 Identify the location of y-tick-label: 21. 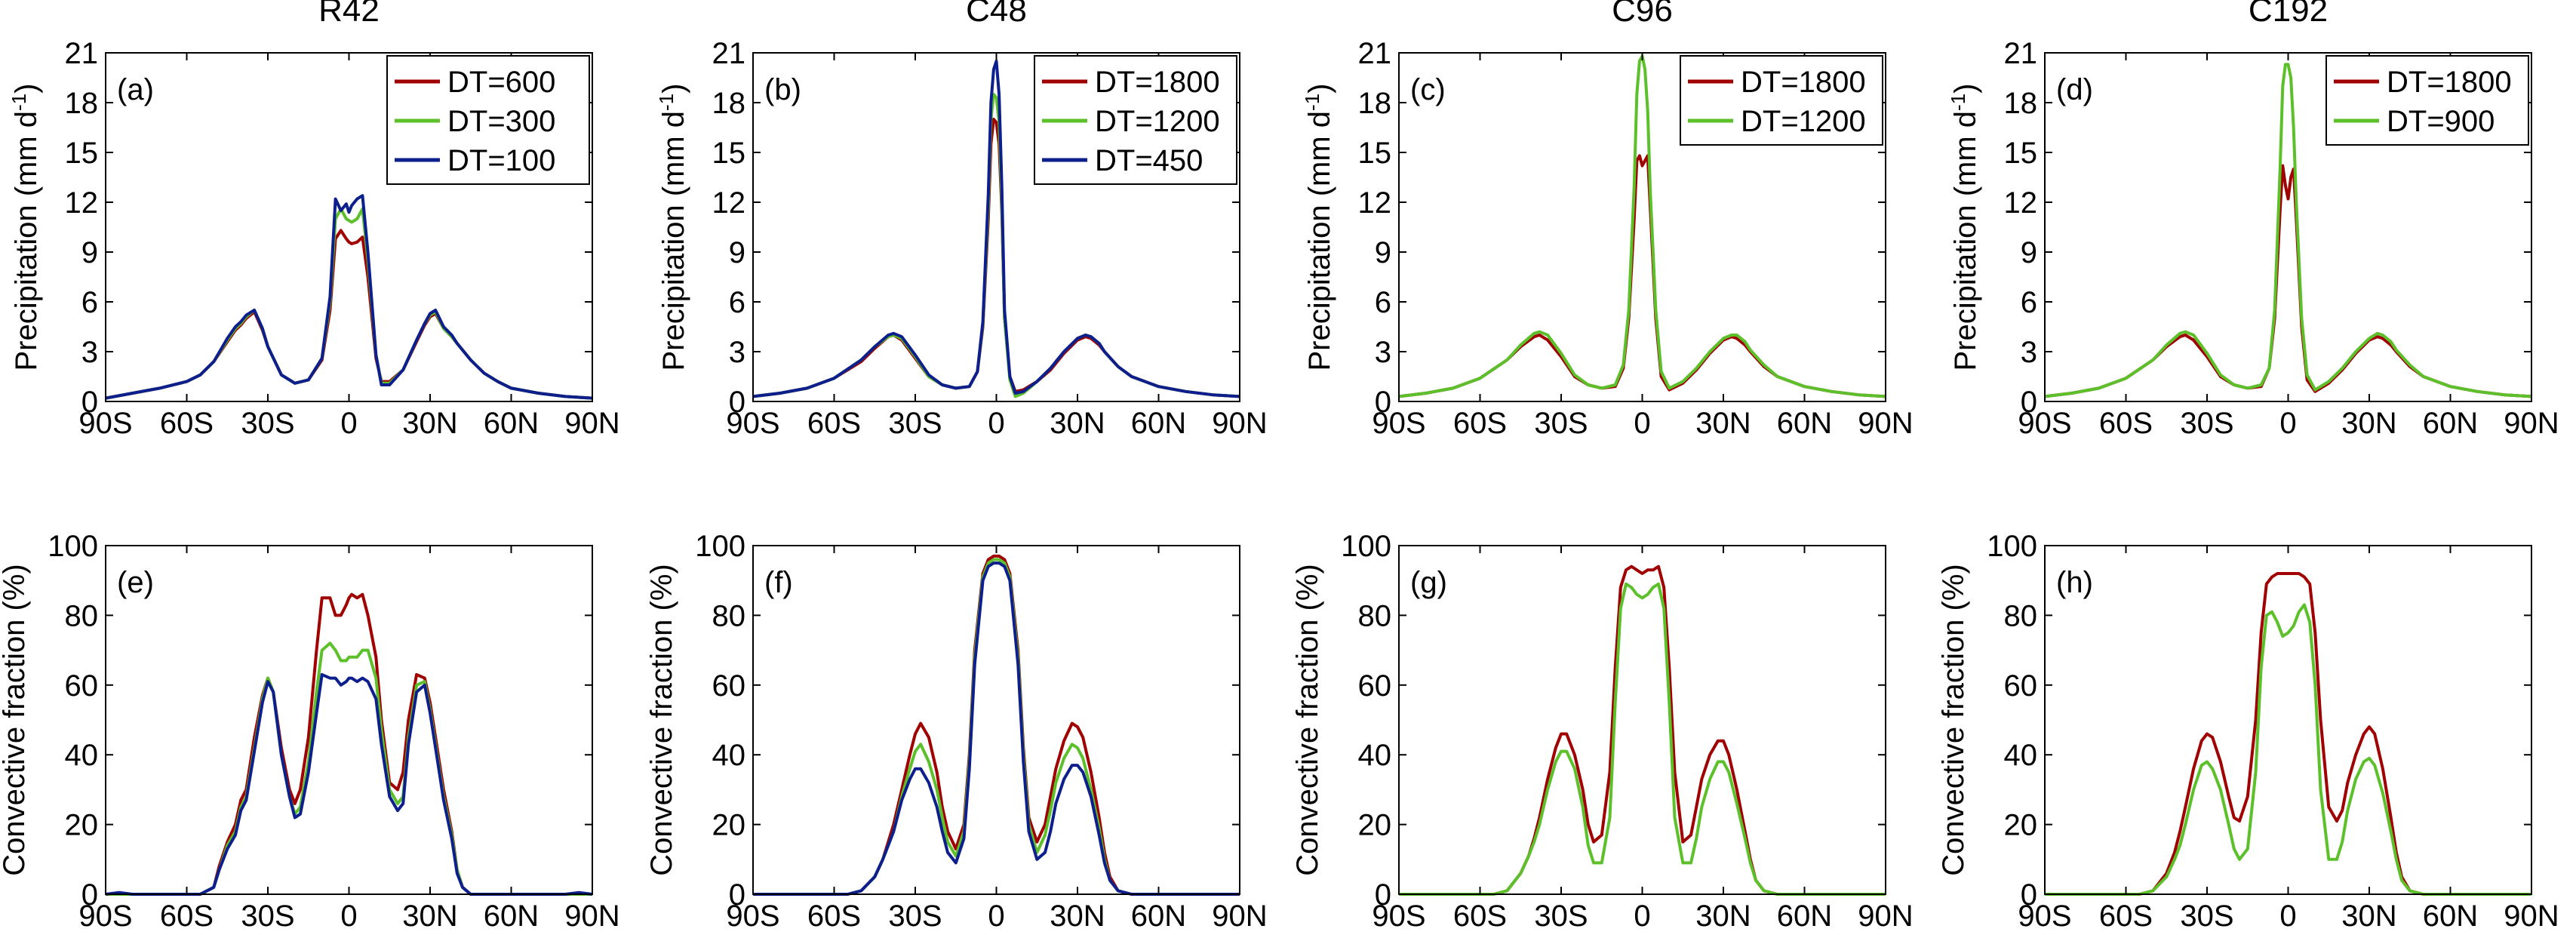
(1375, 53).